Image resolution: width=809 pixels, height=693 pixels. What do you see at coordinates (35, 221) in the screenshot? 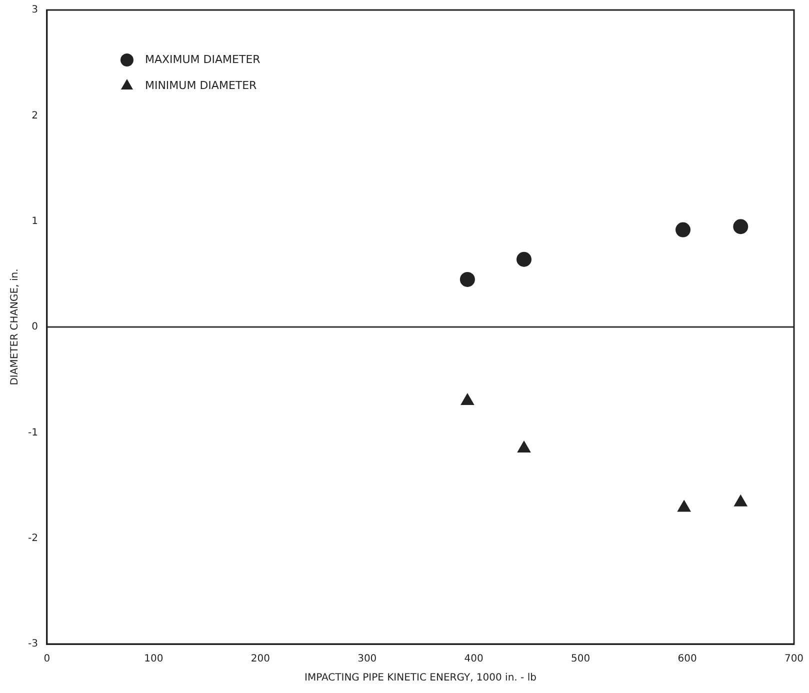
I see `y-tick-label: 1` at bounding box center [35, 221].